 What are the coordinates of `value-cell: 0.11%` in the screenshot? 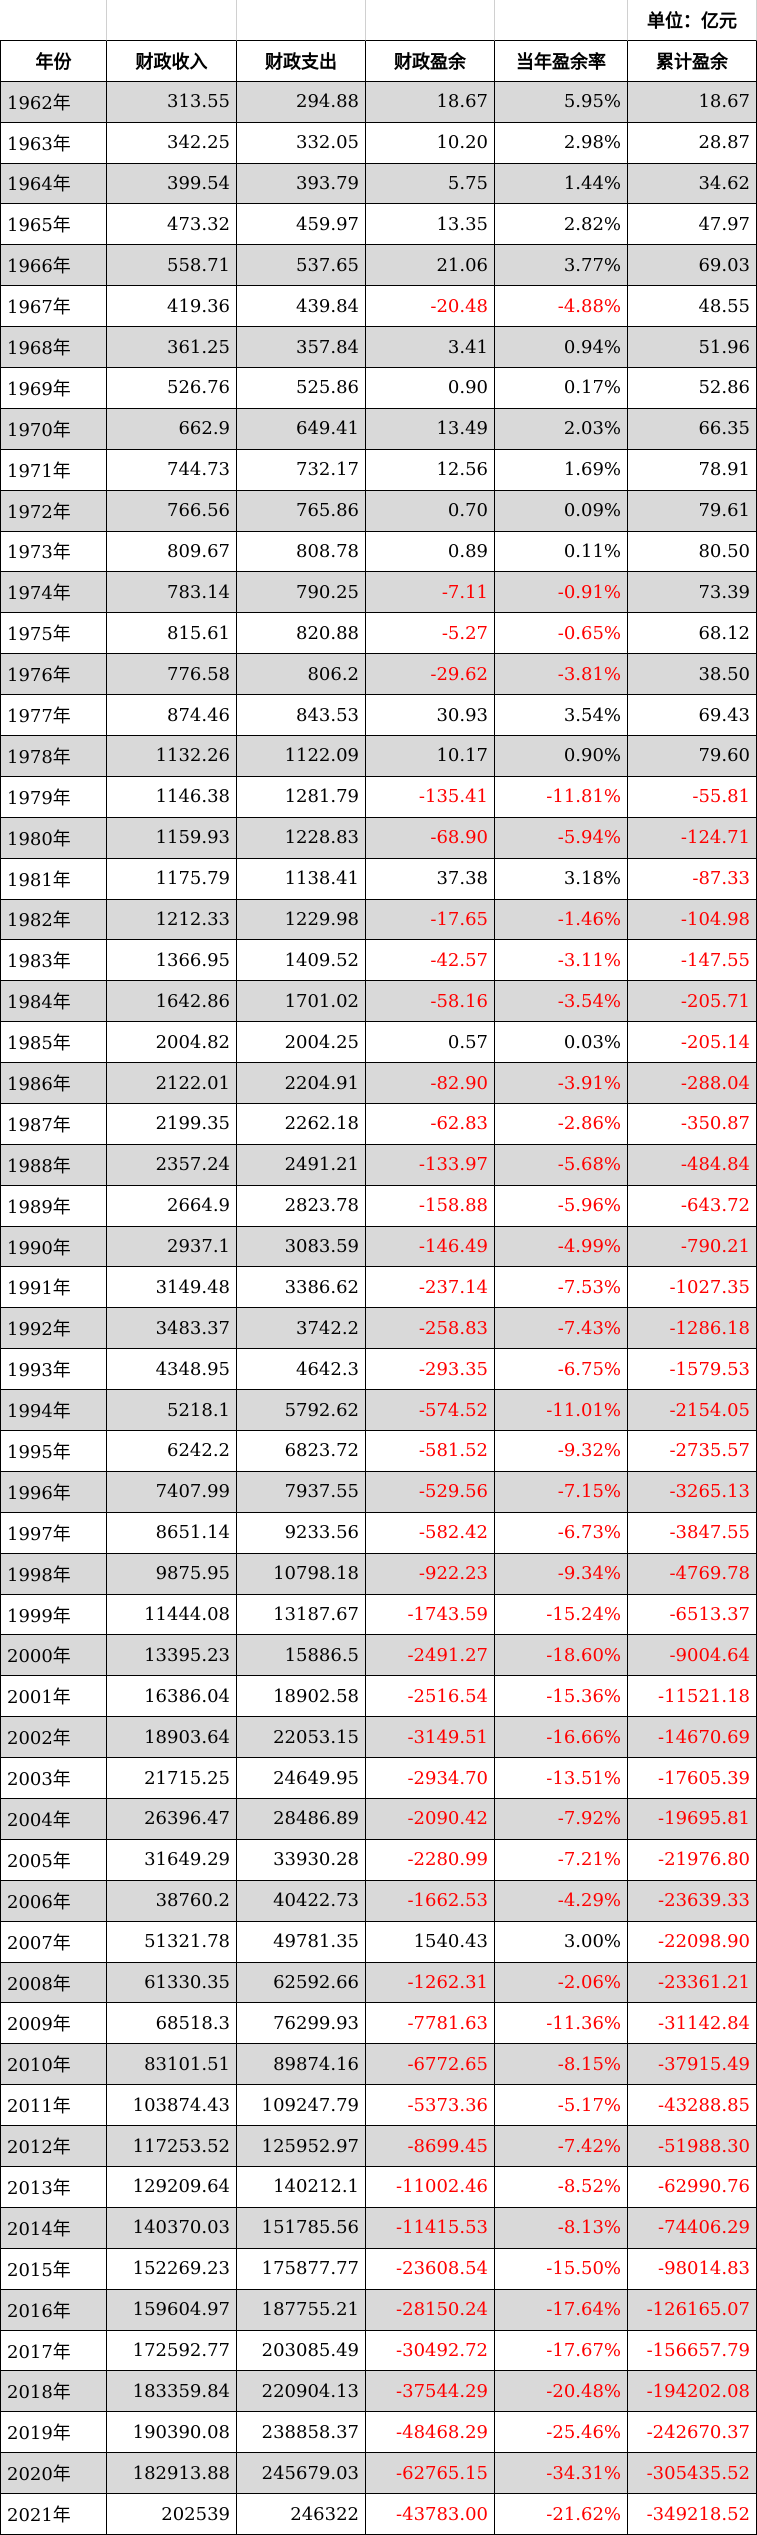 It's located at (561, 552).